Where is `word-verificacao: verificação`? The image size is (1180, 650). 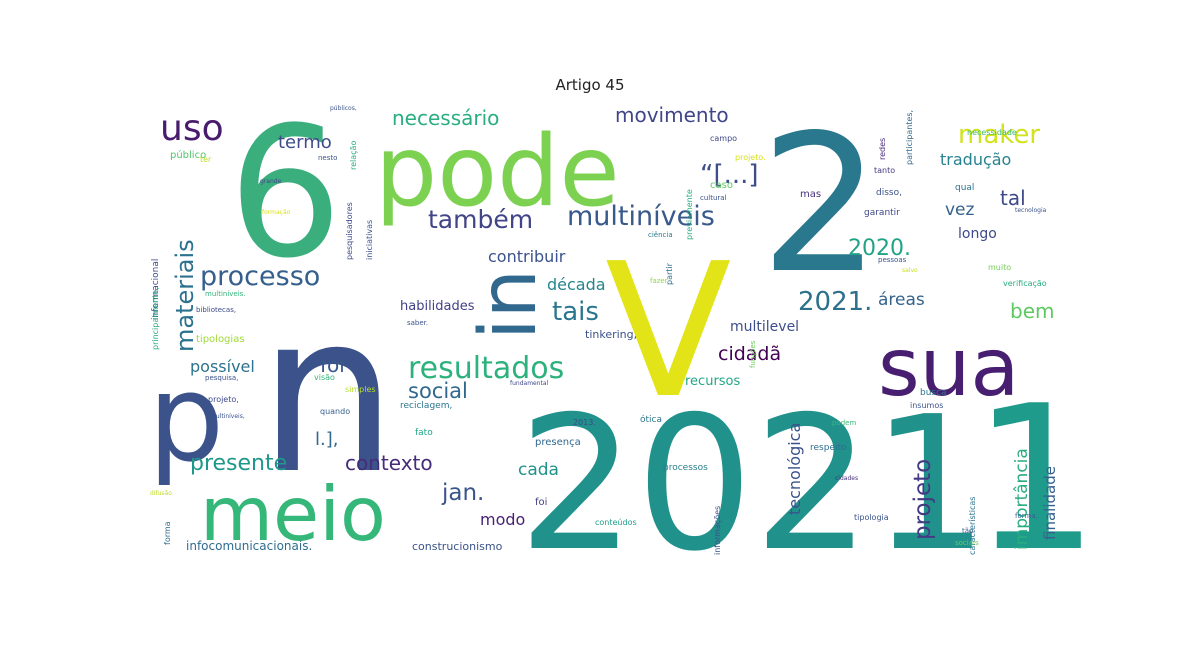
word-verificacao: verificação is located at coordinates (1025, 283).